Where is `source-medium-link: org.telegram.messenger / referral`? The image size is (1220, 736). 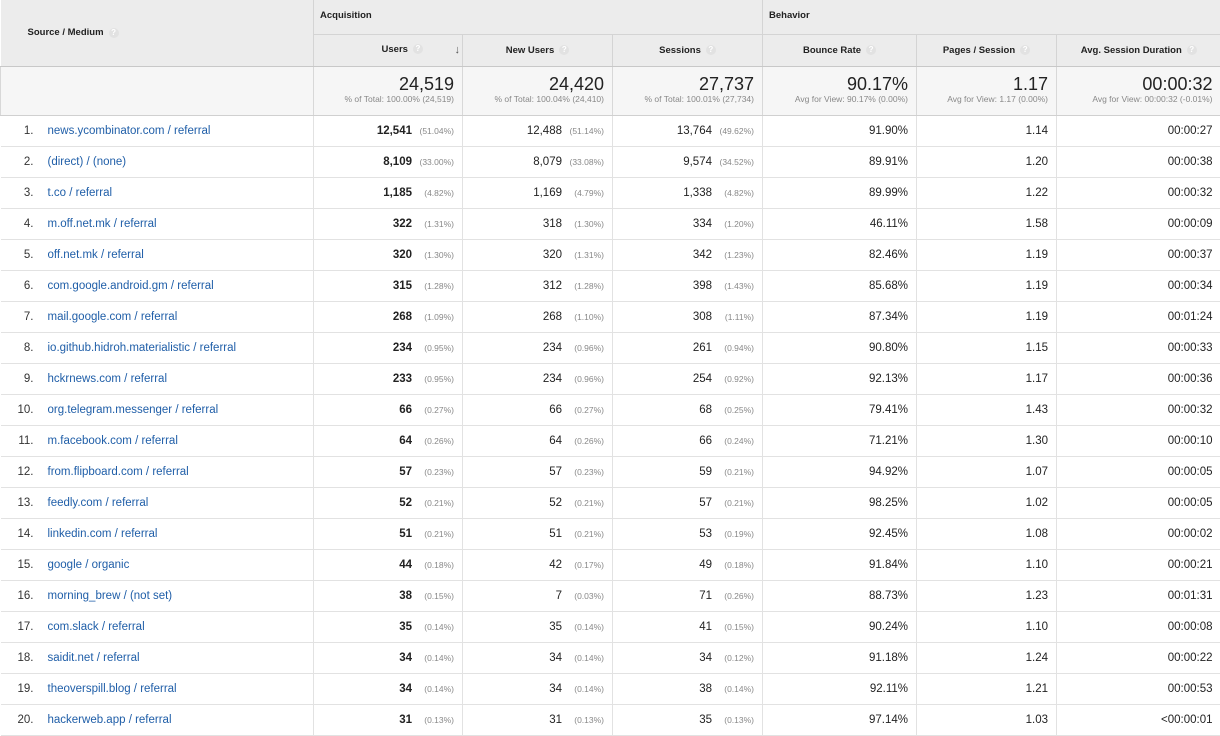 source-medium-link: org.telegram.messenger / referral is located at coordinates (133, 410).